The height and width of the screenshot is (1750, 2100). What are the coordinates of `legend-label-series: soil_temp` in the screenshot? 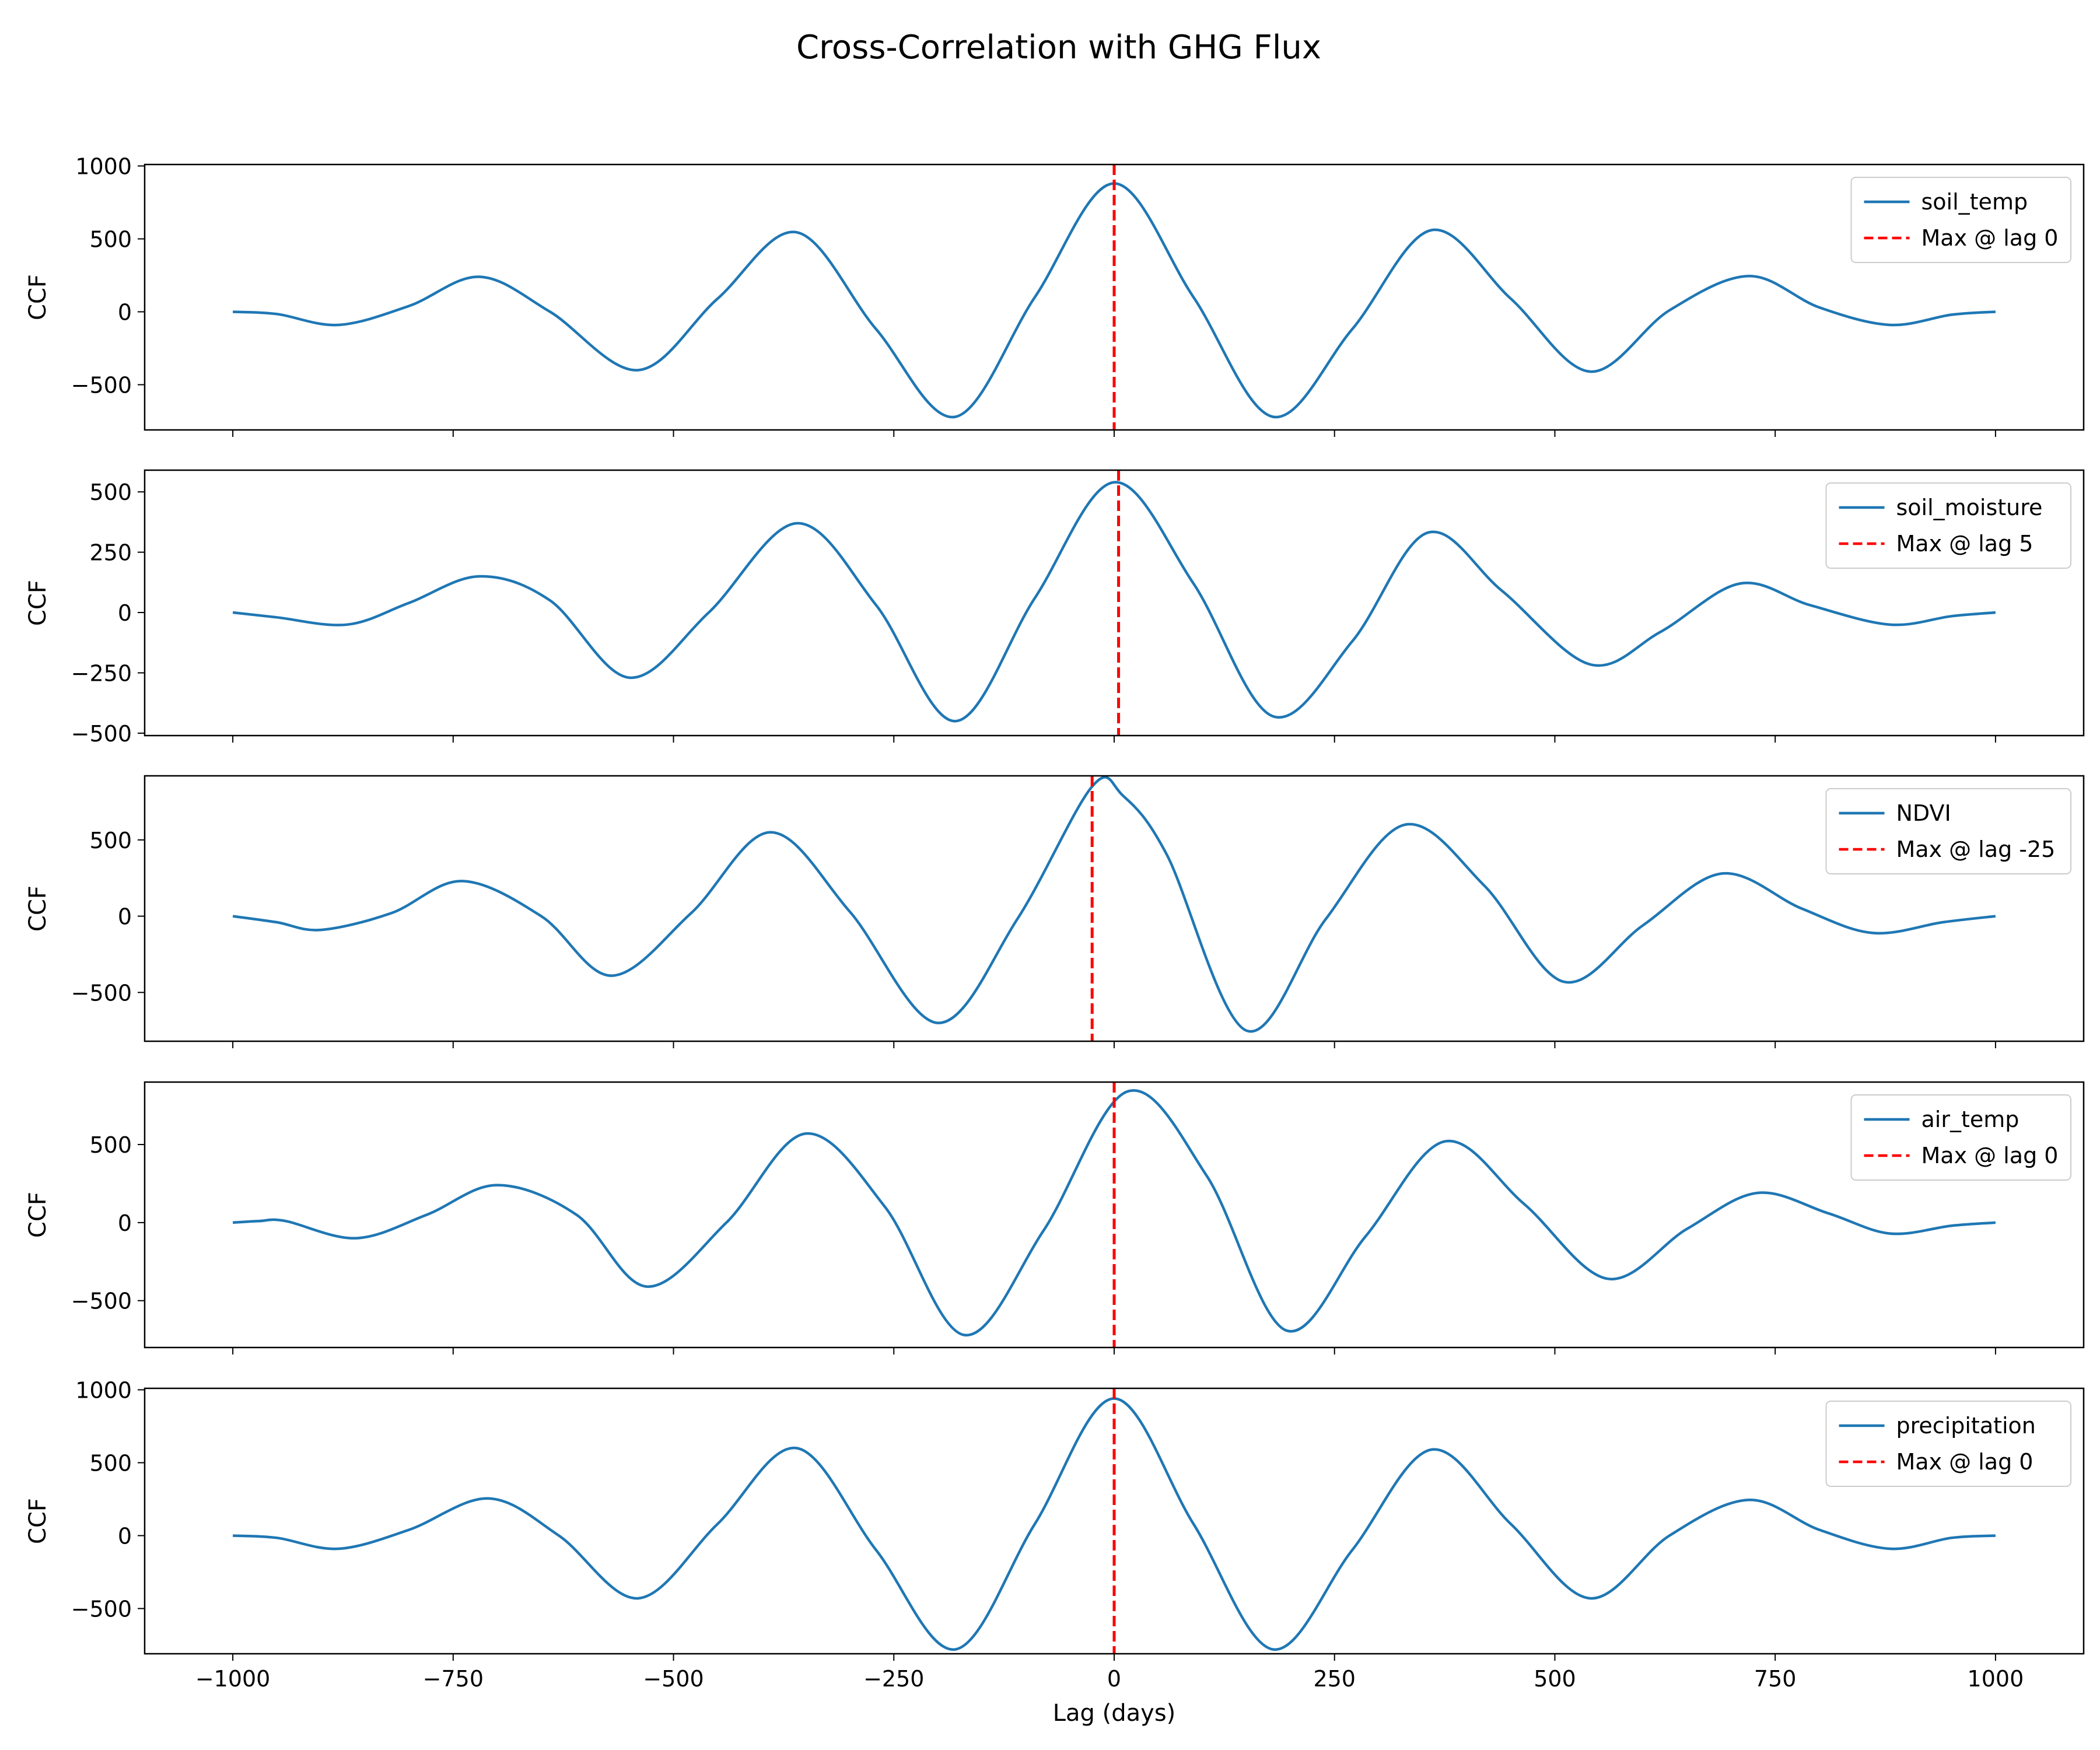 It's located at (1975, 202).